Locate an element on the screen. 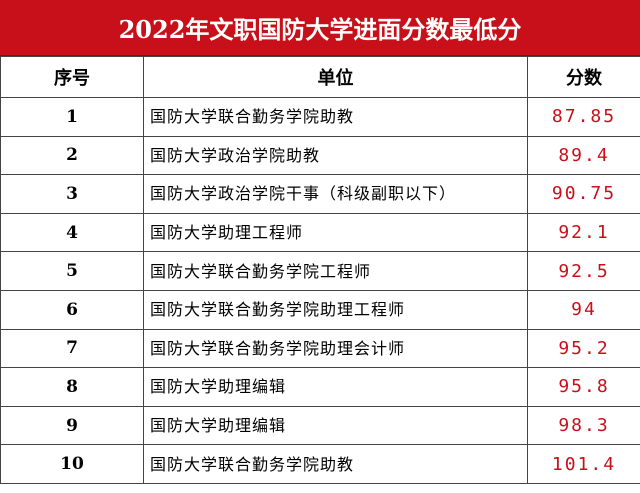  table-row: 7 国防大学联合勤务学院助理会计师 95.2 is located at coordinates (320, 348).